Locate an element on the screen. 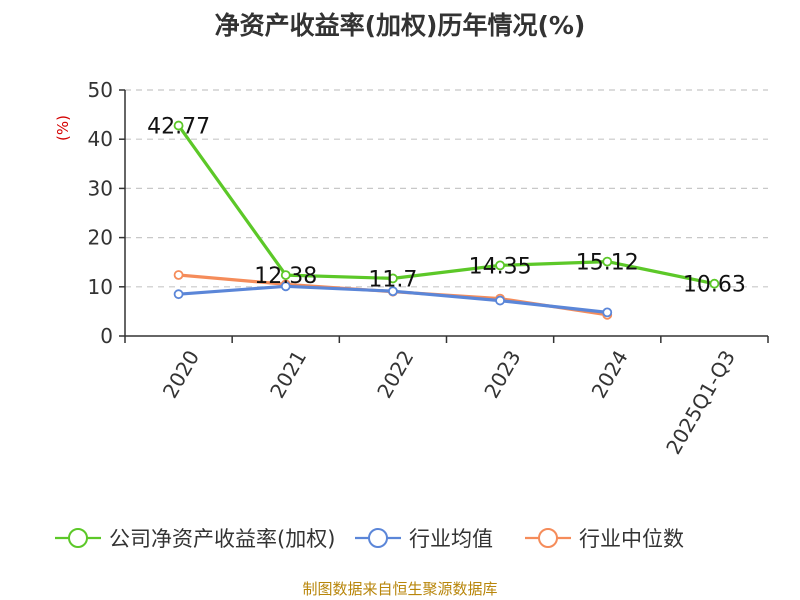 The height and width of the screenshot is (600, 800). data-label: 12.38 is located at coordinates (285, 276).